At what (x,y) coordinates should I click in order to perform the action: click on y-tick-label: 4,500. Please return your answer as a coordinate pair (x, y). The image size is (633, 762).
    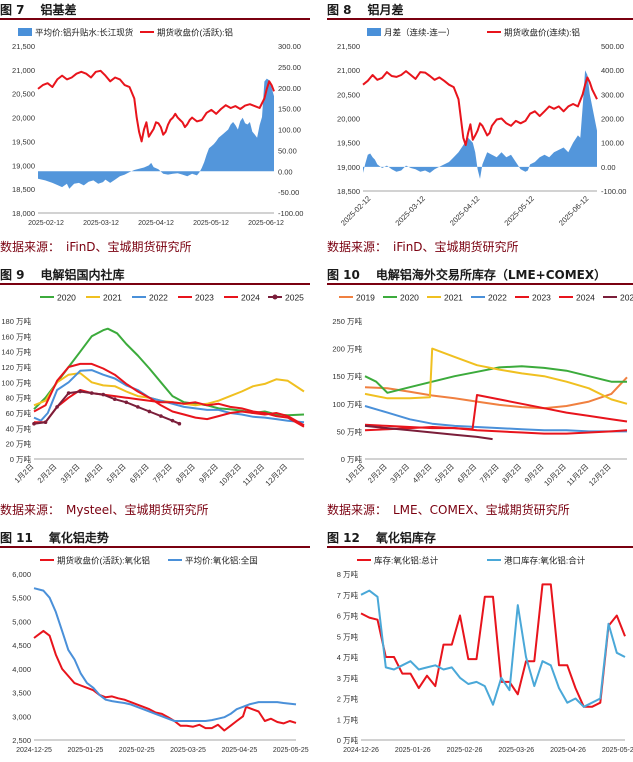
    Looking at the image, I should click on (21, 645).